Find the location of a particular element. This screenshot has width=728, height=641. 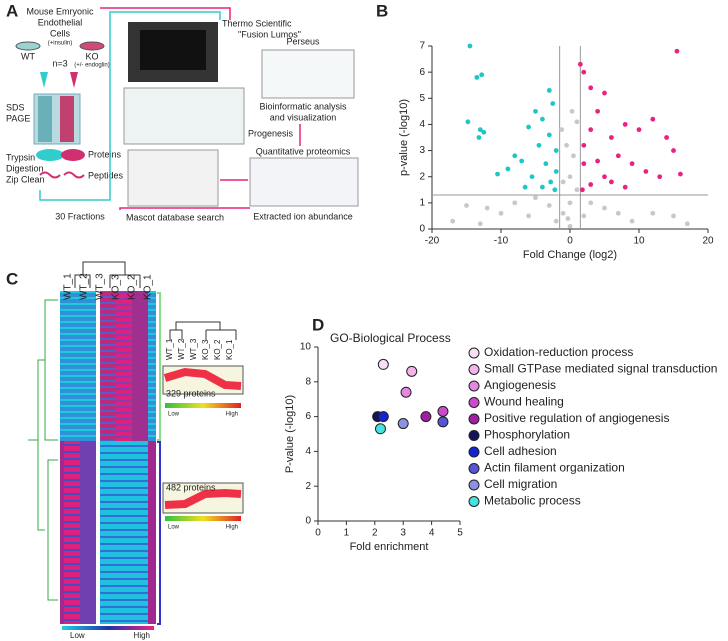

label: Thermo Scientific is located at coordinates (257, 23).